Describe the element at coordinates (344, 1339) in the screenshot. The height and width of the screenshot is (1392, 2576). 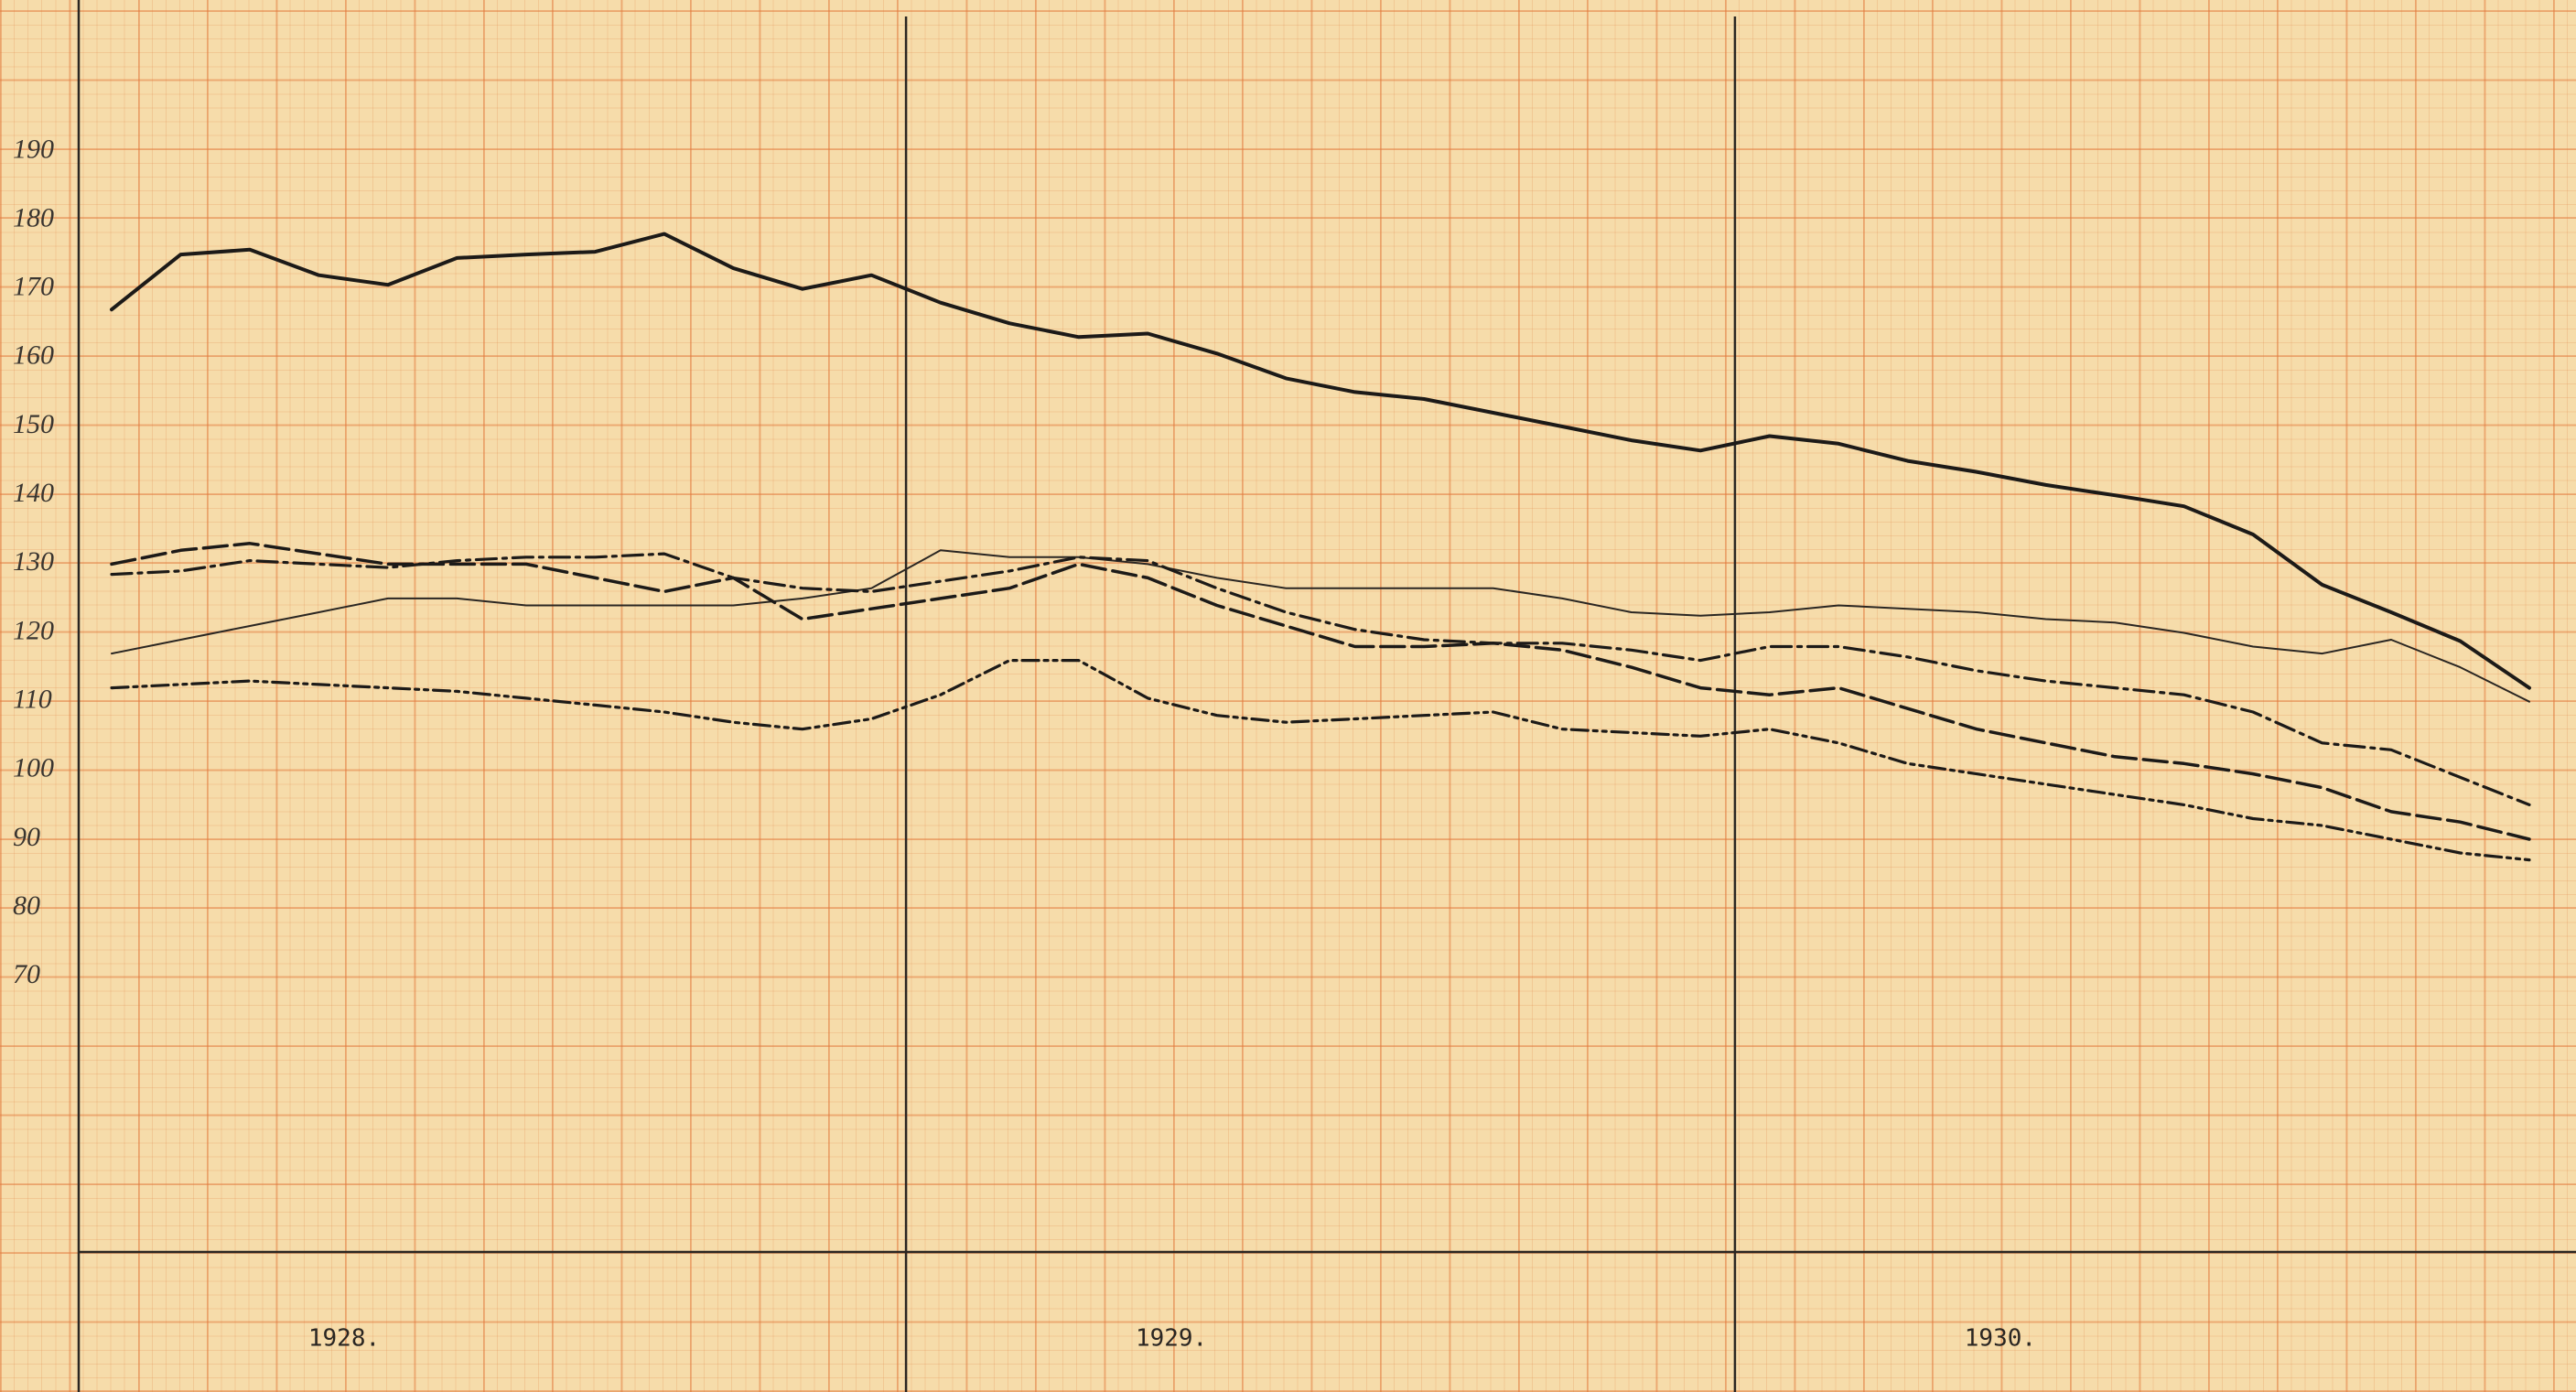
I see `x-group-label: 1928.` at that location.